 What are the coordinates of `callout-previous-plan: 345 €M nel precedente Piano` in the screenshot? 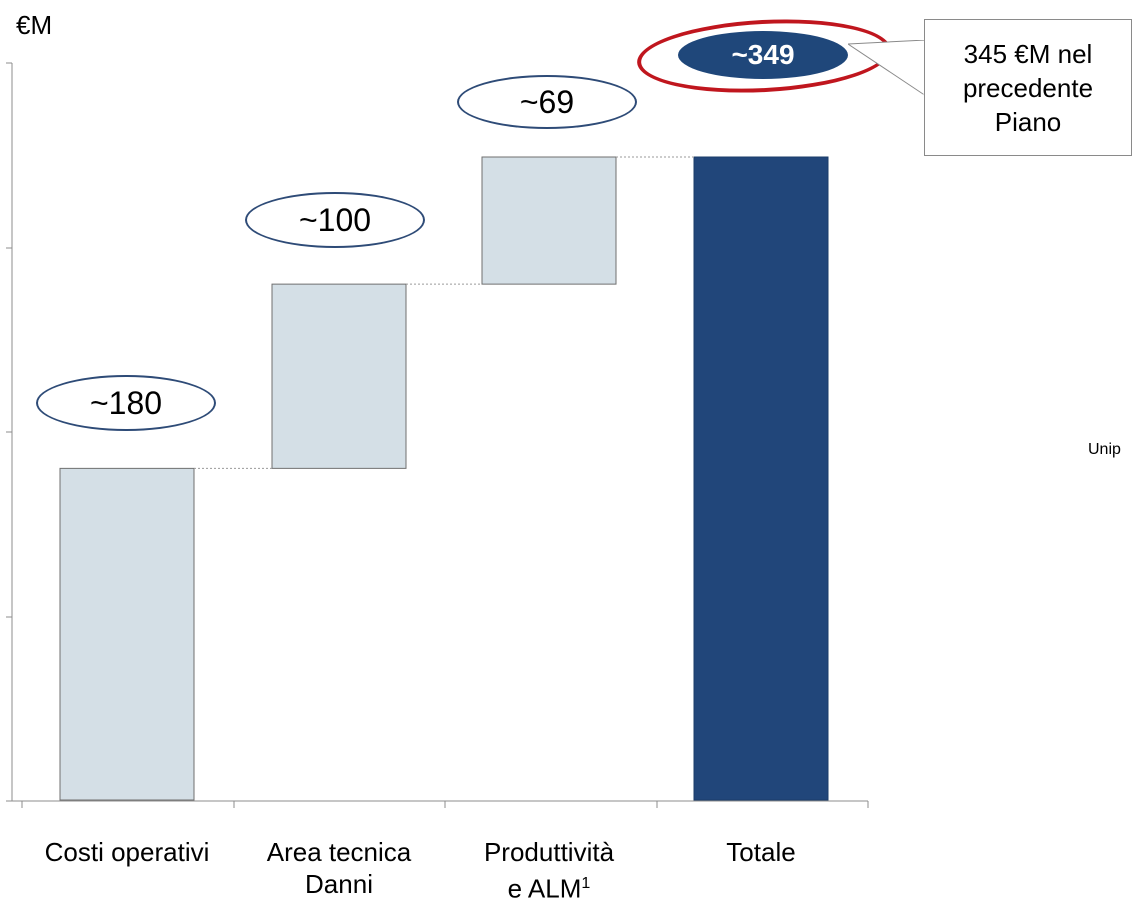 It's located at (1028, 87).